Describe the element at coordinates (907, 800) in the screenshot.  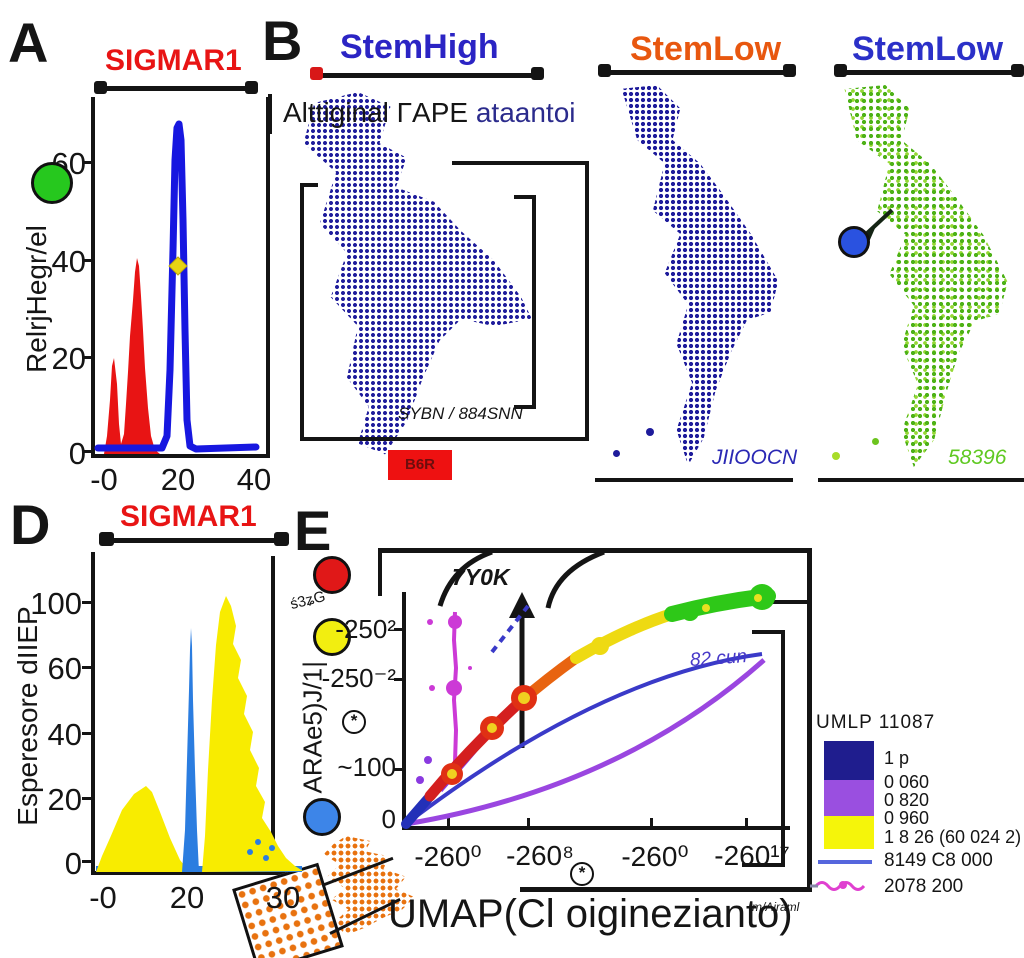
I see `legend-item: 0 820` at that location.